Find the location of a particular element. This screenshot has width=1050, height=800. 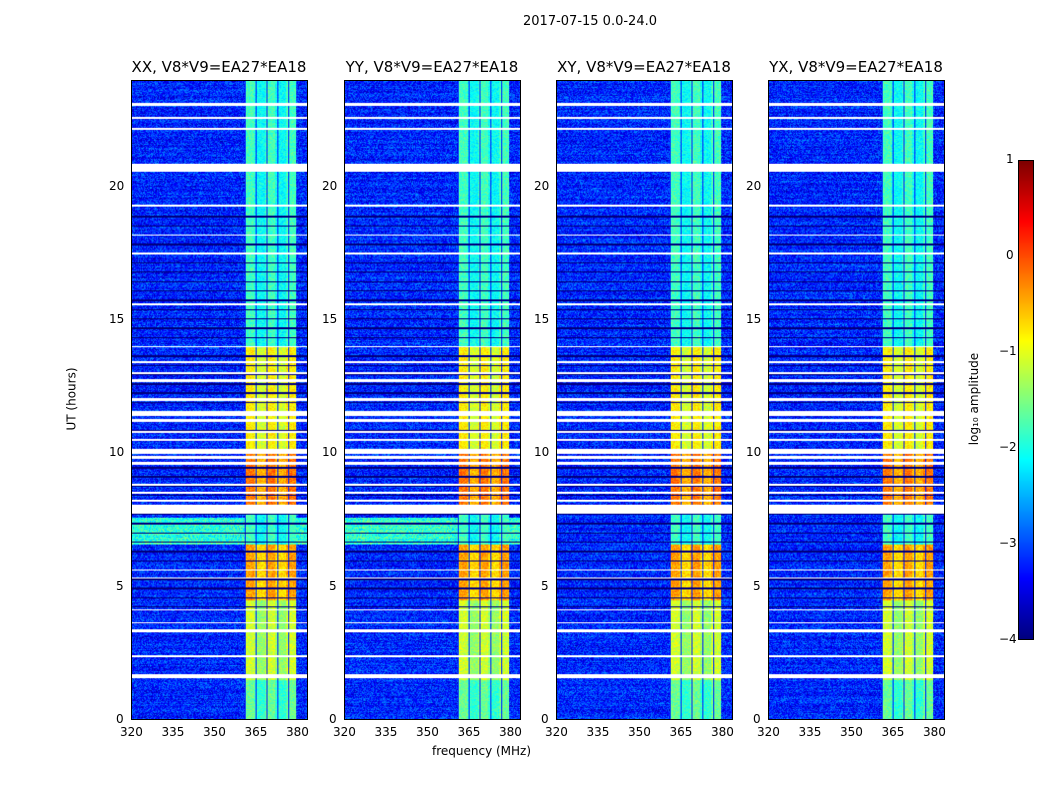

colorbar-tick-label: −3 is located at coordinates (1008, 543).